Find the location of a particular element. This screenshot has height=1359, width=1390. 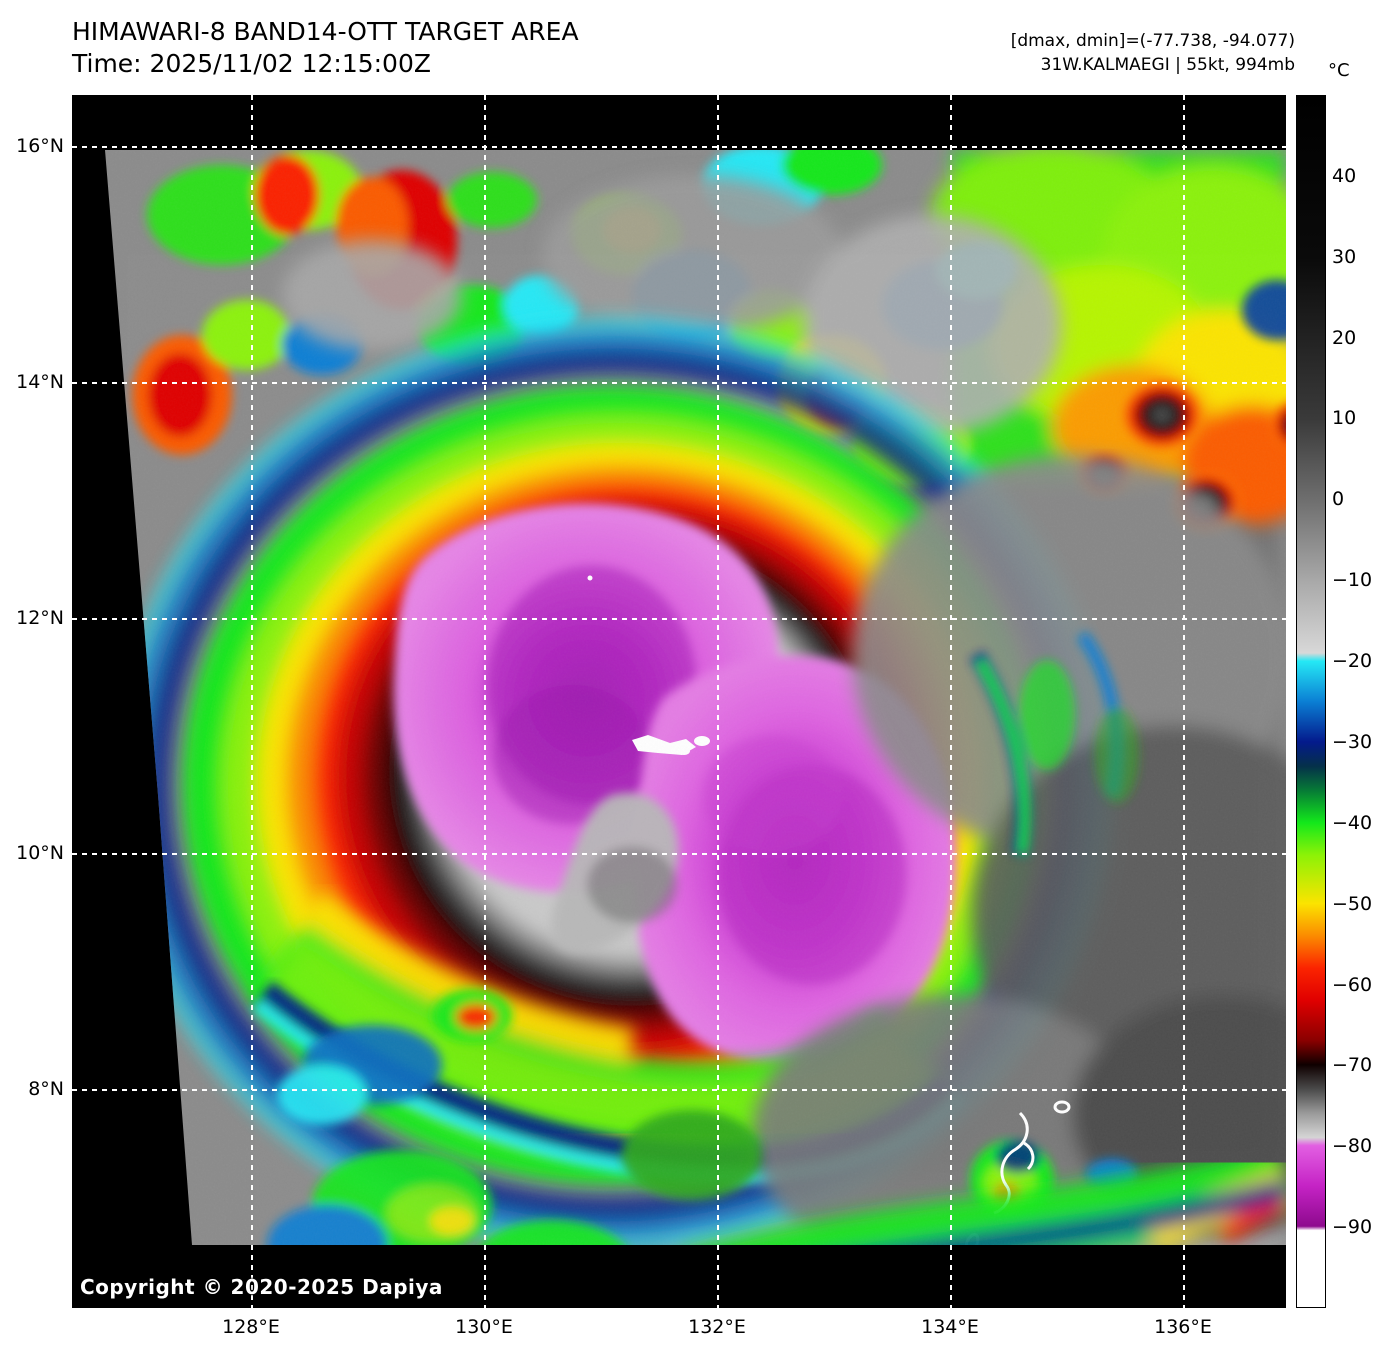

xtick-label-134e: 134°E is located at coordinates (950, 1327).